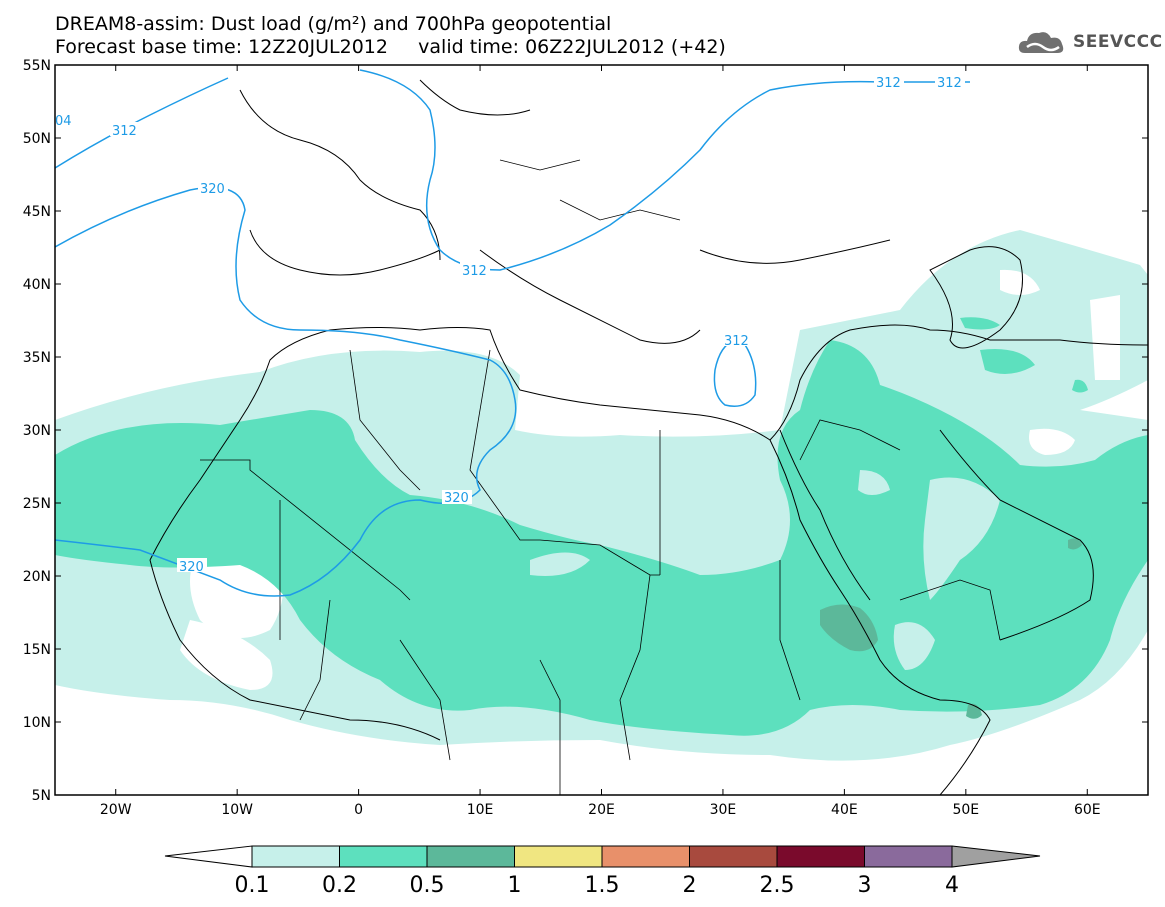 Image resolution: width=1165 pixels, height=907 pixels. What do you see at coordinates (723, 810) in the screenshot?
I see `lon-label: 30E` at bounding box center [723, 810].